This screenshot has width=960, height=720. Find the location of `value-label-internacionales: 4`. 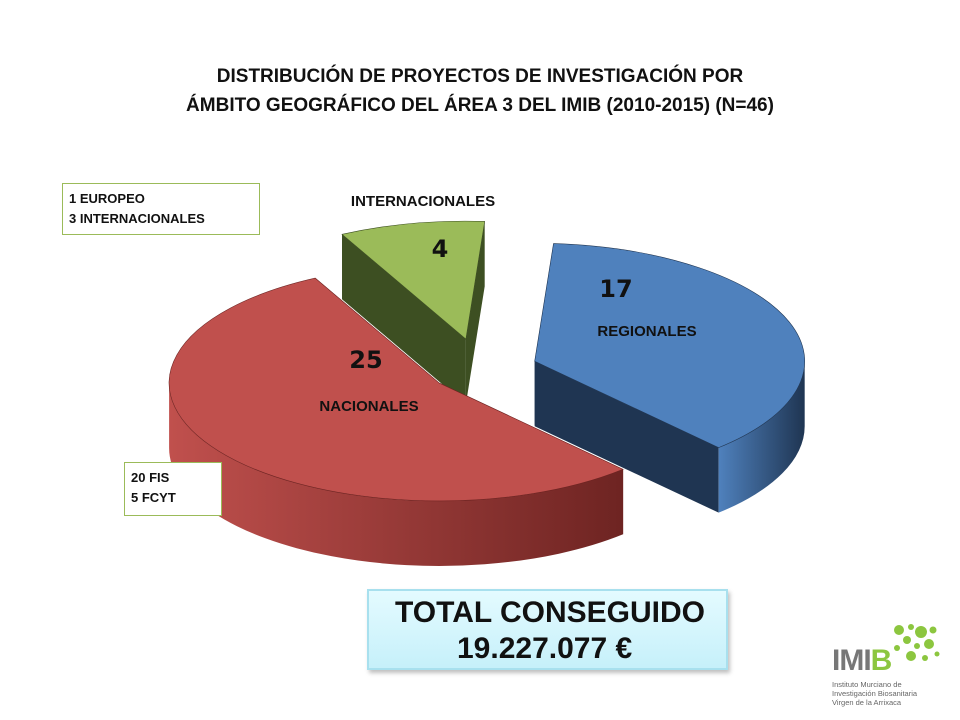

value-label-internacionales: 4 is located at coordinates (440, 249).